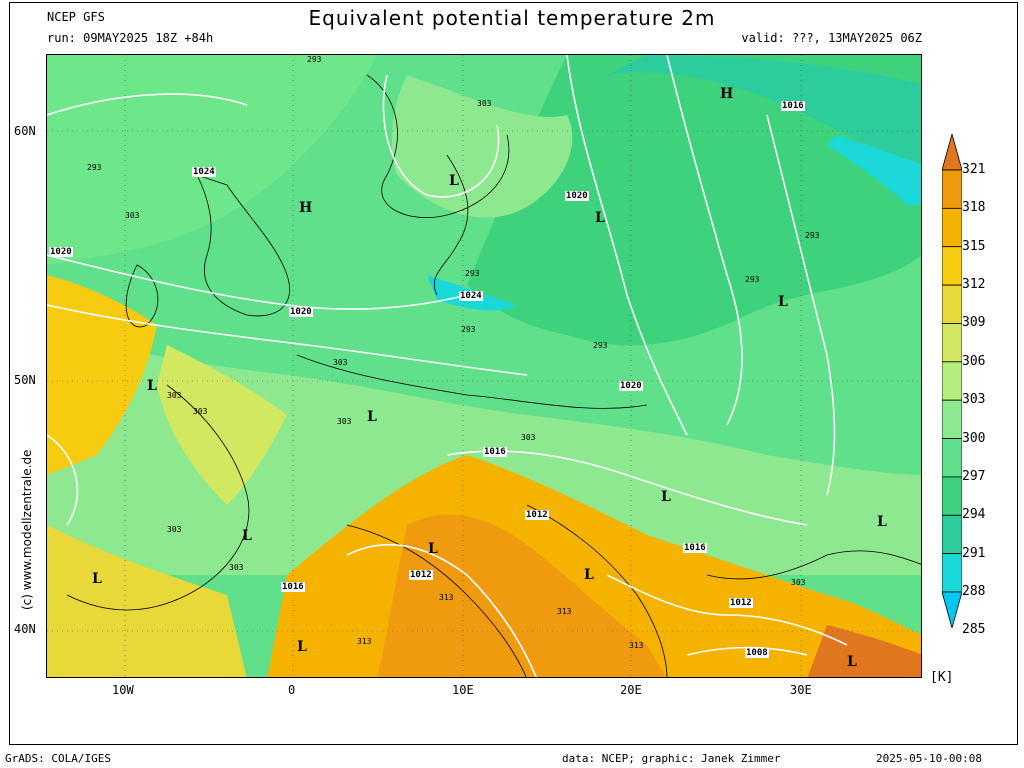 The height and width of the screenshot is (768, 1024). Describe the element at coordinates (942, 677) in the screenshot. I see `unit-label: [K]` at that location.